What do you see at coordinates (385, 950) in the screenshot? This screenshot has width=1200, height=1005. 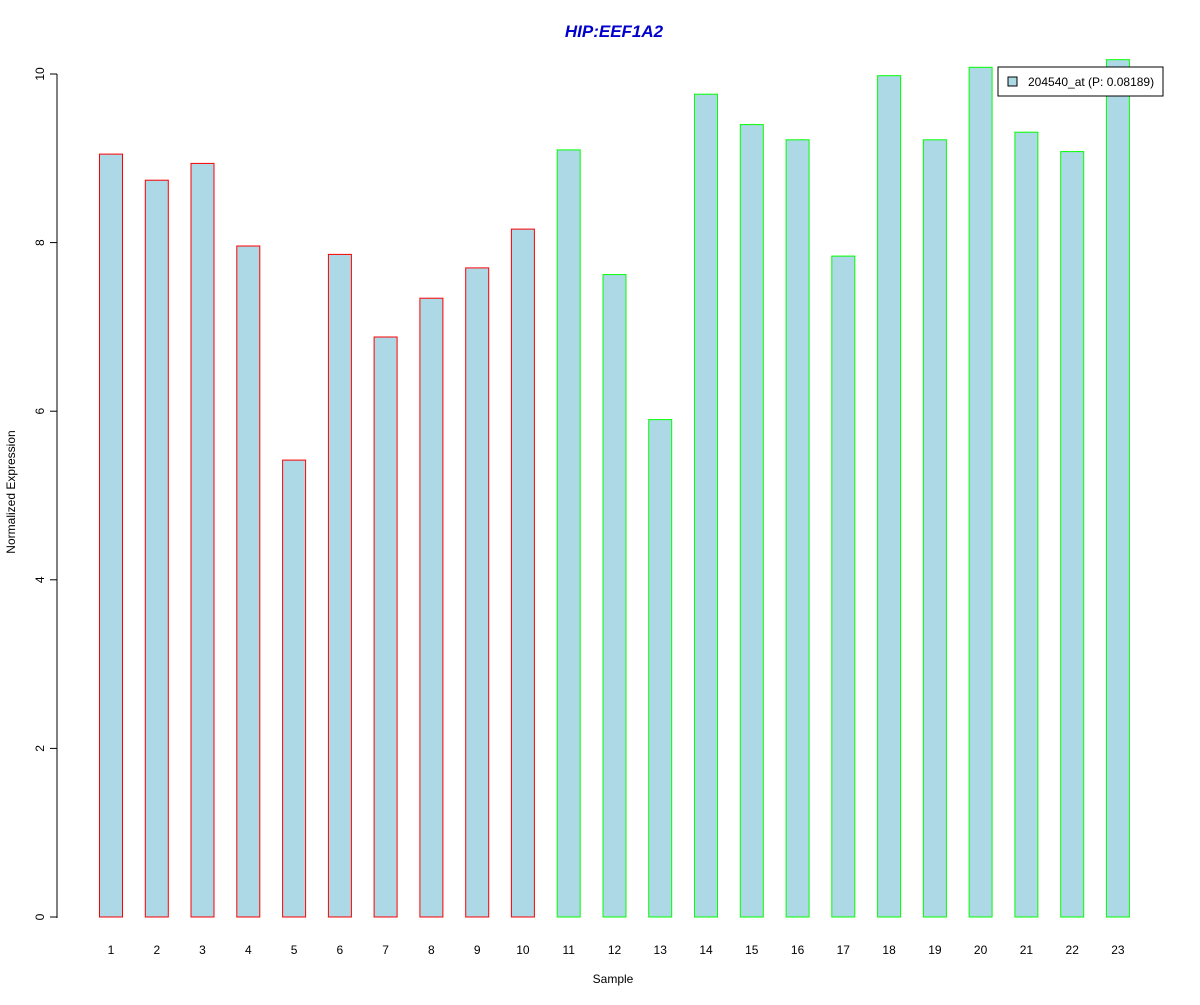 I see `x-tick-label: 7` at bounding box center [385, 950].